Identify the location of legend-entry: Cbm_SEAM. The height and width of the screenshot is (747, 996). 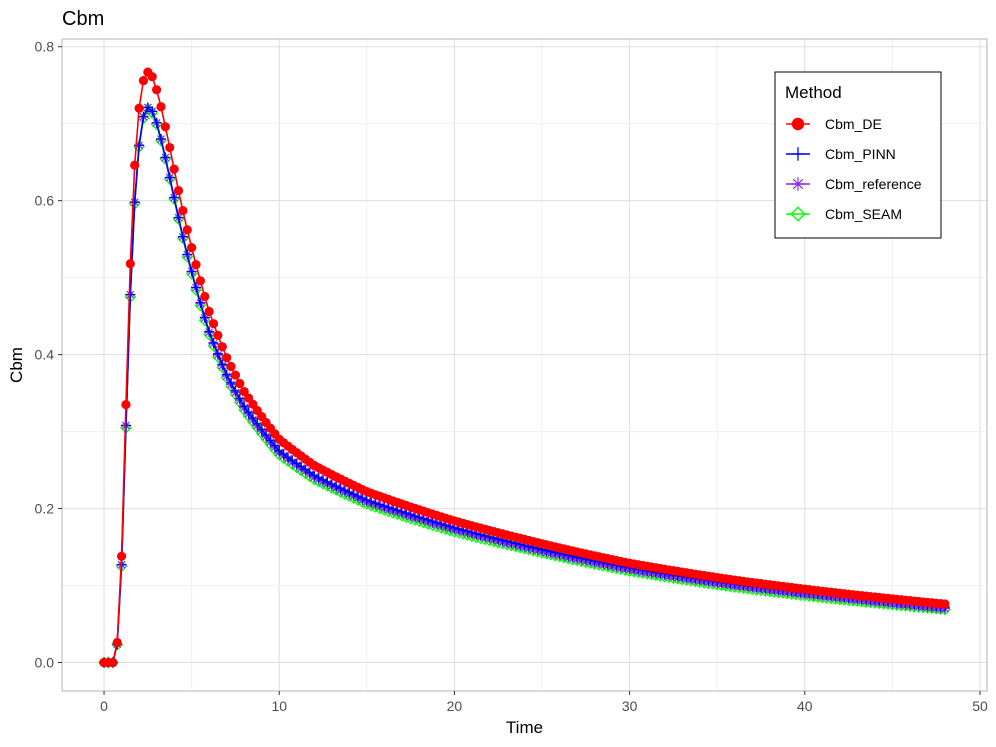
(844, 214).